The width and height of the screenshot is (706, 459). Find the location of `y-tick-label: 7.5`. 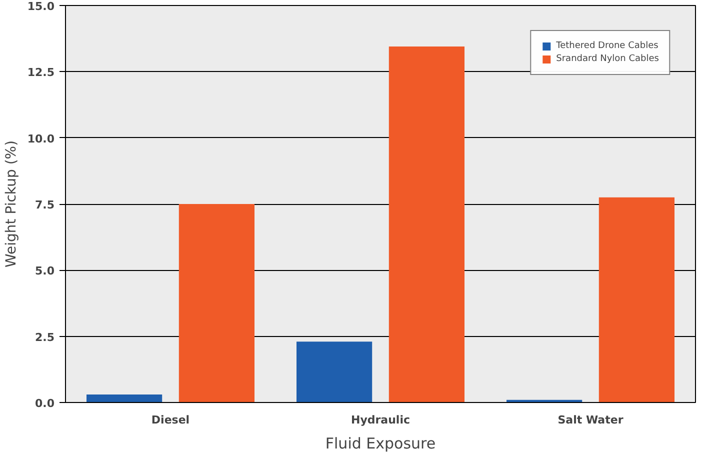

y-tick-label: 7.5 is located at coordinates (45, 205).